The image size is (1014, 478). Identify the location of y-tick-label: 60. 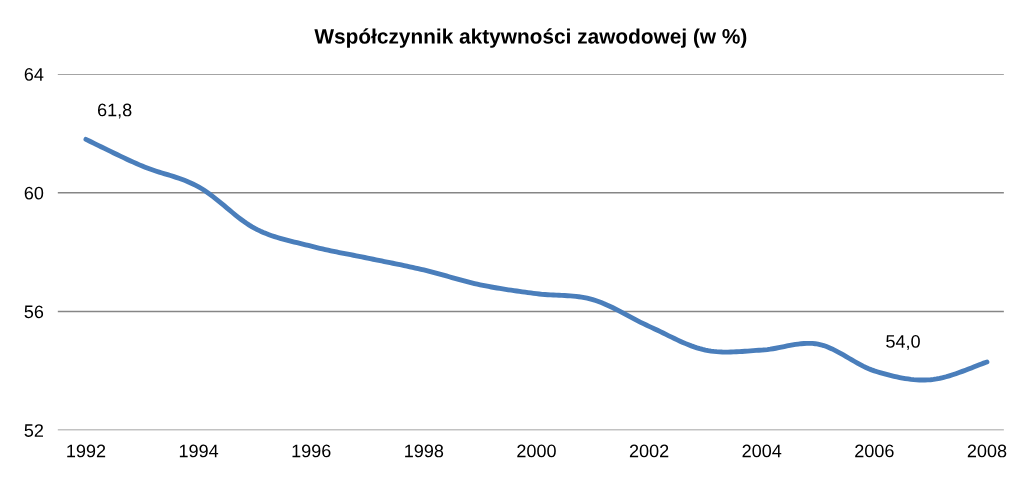
(34, 193).